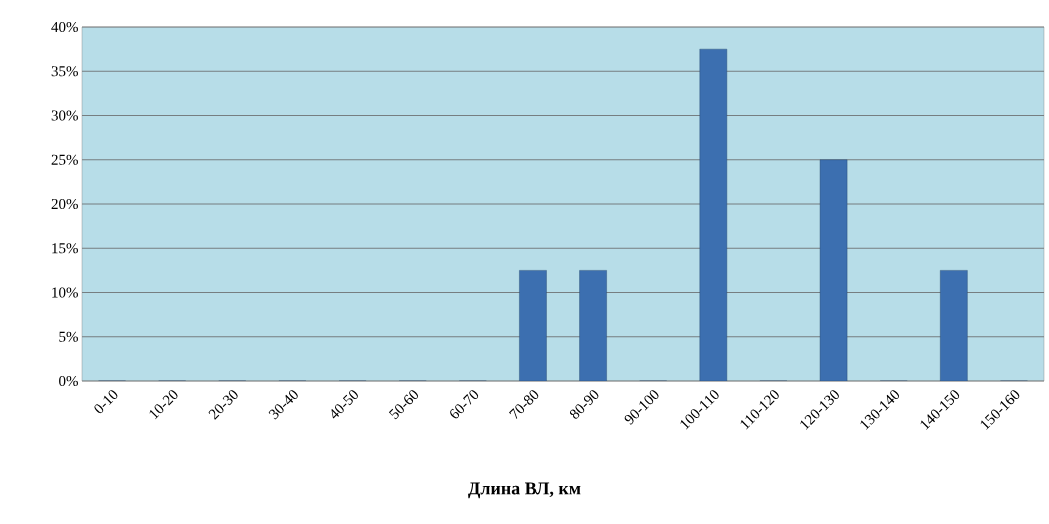  I want to click on x-axis-title: Длина ВЛ, км, so click(524, 490).